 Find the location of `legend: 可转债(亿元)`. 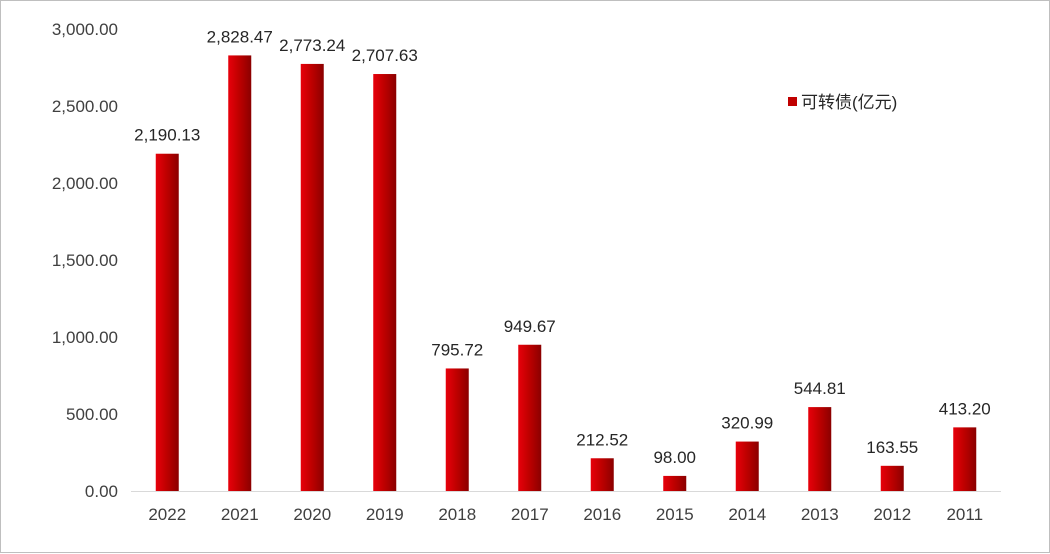

legend: 可转债(亿元) is located at coordinates (842, 102).